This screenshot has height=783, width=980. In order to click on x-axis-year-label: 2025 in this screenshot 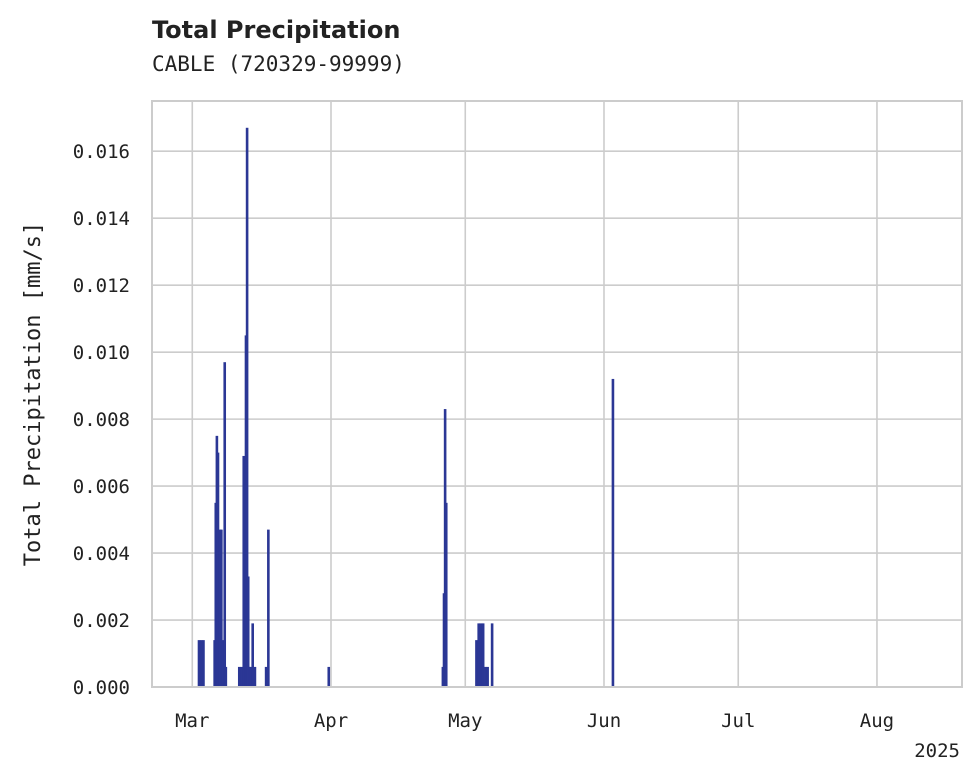, I will do `click(937, 751)`.